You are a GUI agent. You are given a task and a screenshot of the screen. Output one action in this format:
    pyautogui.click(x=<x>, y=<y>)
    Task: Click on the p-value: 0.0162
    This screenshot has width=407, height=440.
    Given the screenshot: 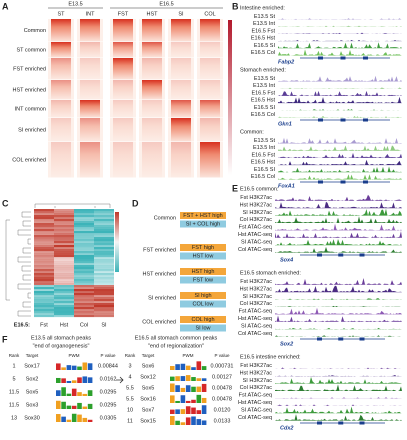 What is the action you would take?
    pyautogui.click(x=108, y=379)
    